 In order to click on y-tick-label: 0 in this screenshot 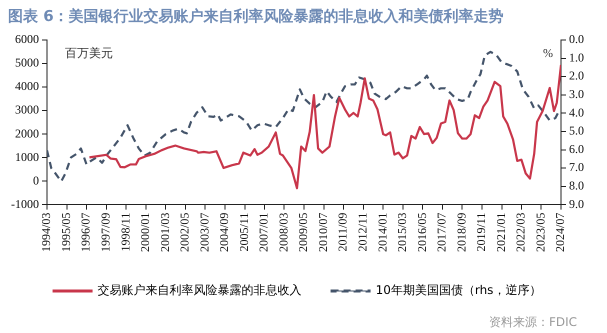, I will do `click(35, 180)`.